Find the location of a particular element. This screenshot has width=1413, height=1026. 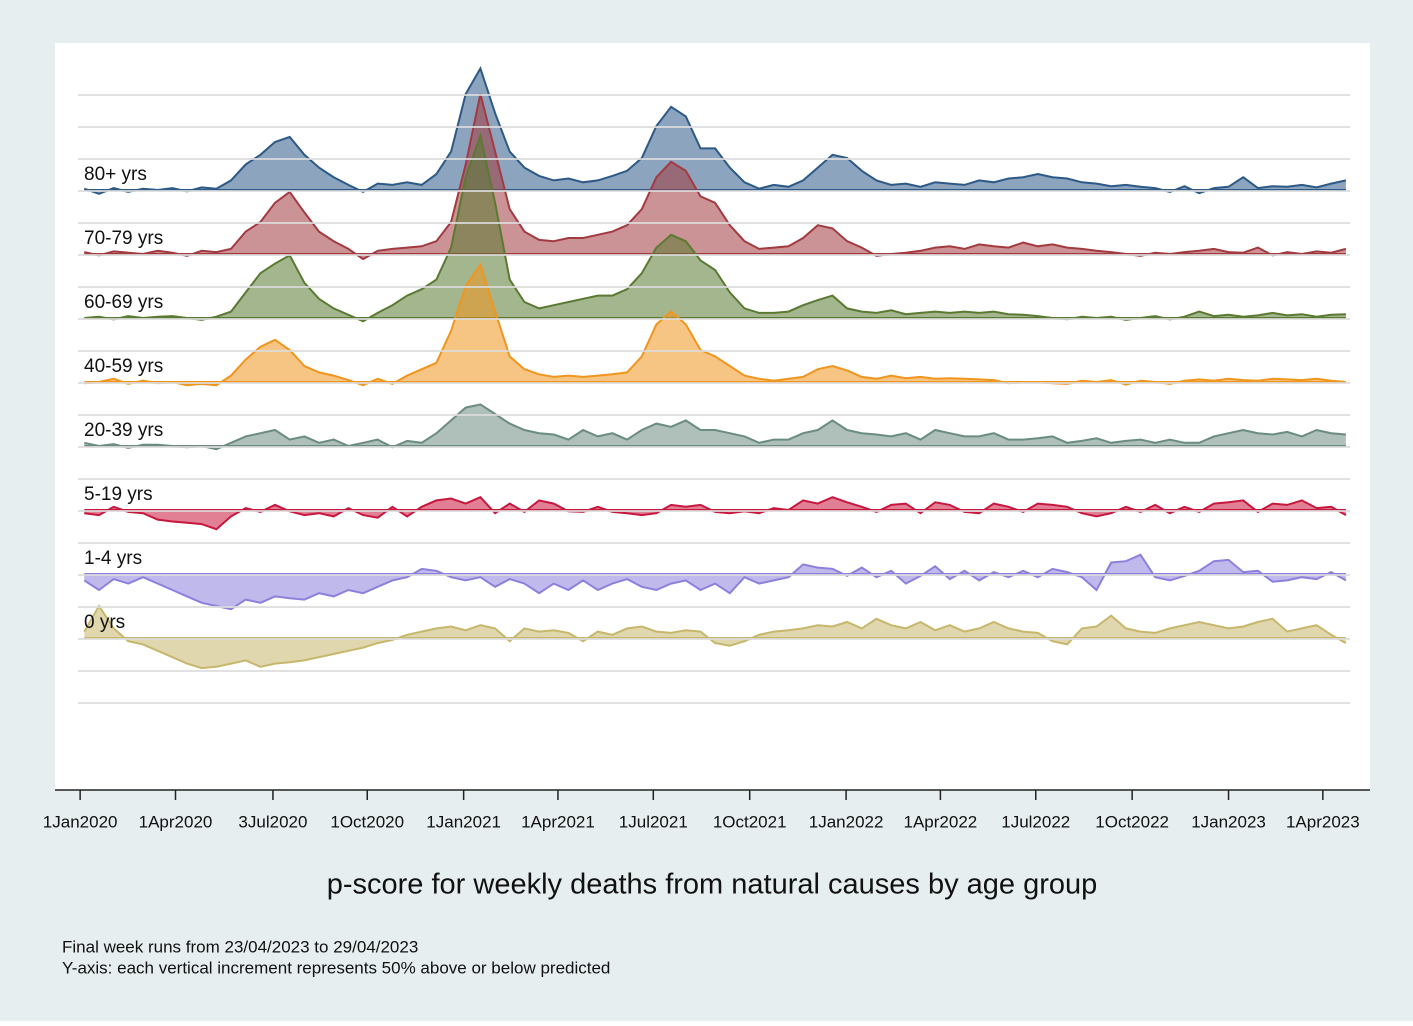

x-tick-label: 1Jul2022 is located at coordinates (1035, 821).